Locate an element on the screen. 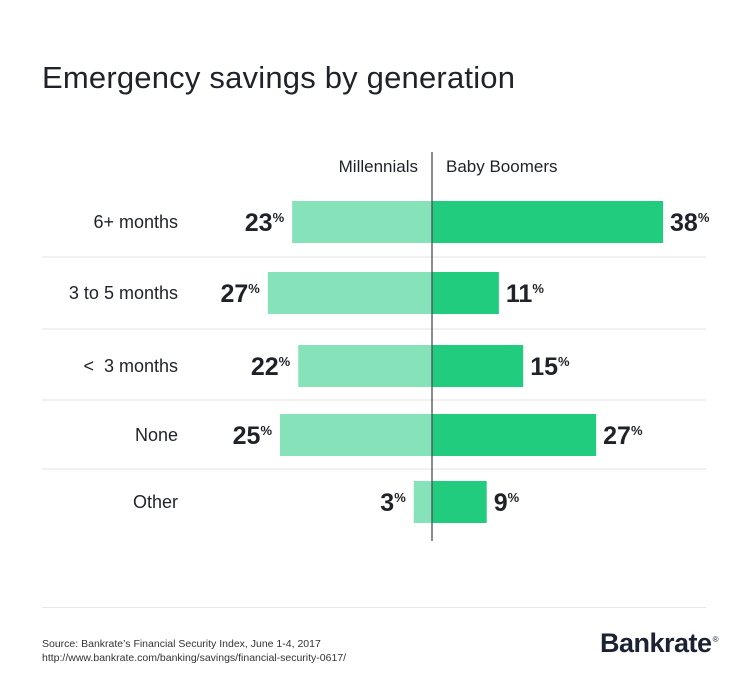  category-label: None is located at coordinates (156, 435).